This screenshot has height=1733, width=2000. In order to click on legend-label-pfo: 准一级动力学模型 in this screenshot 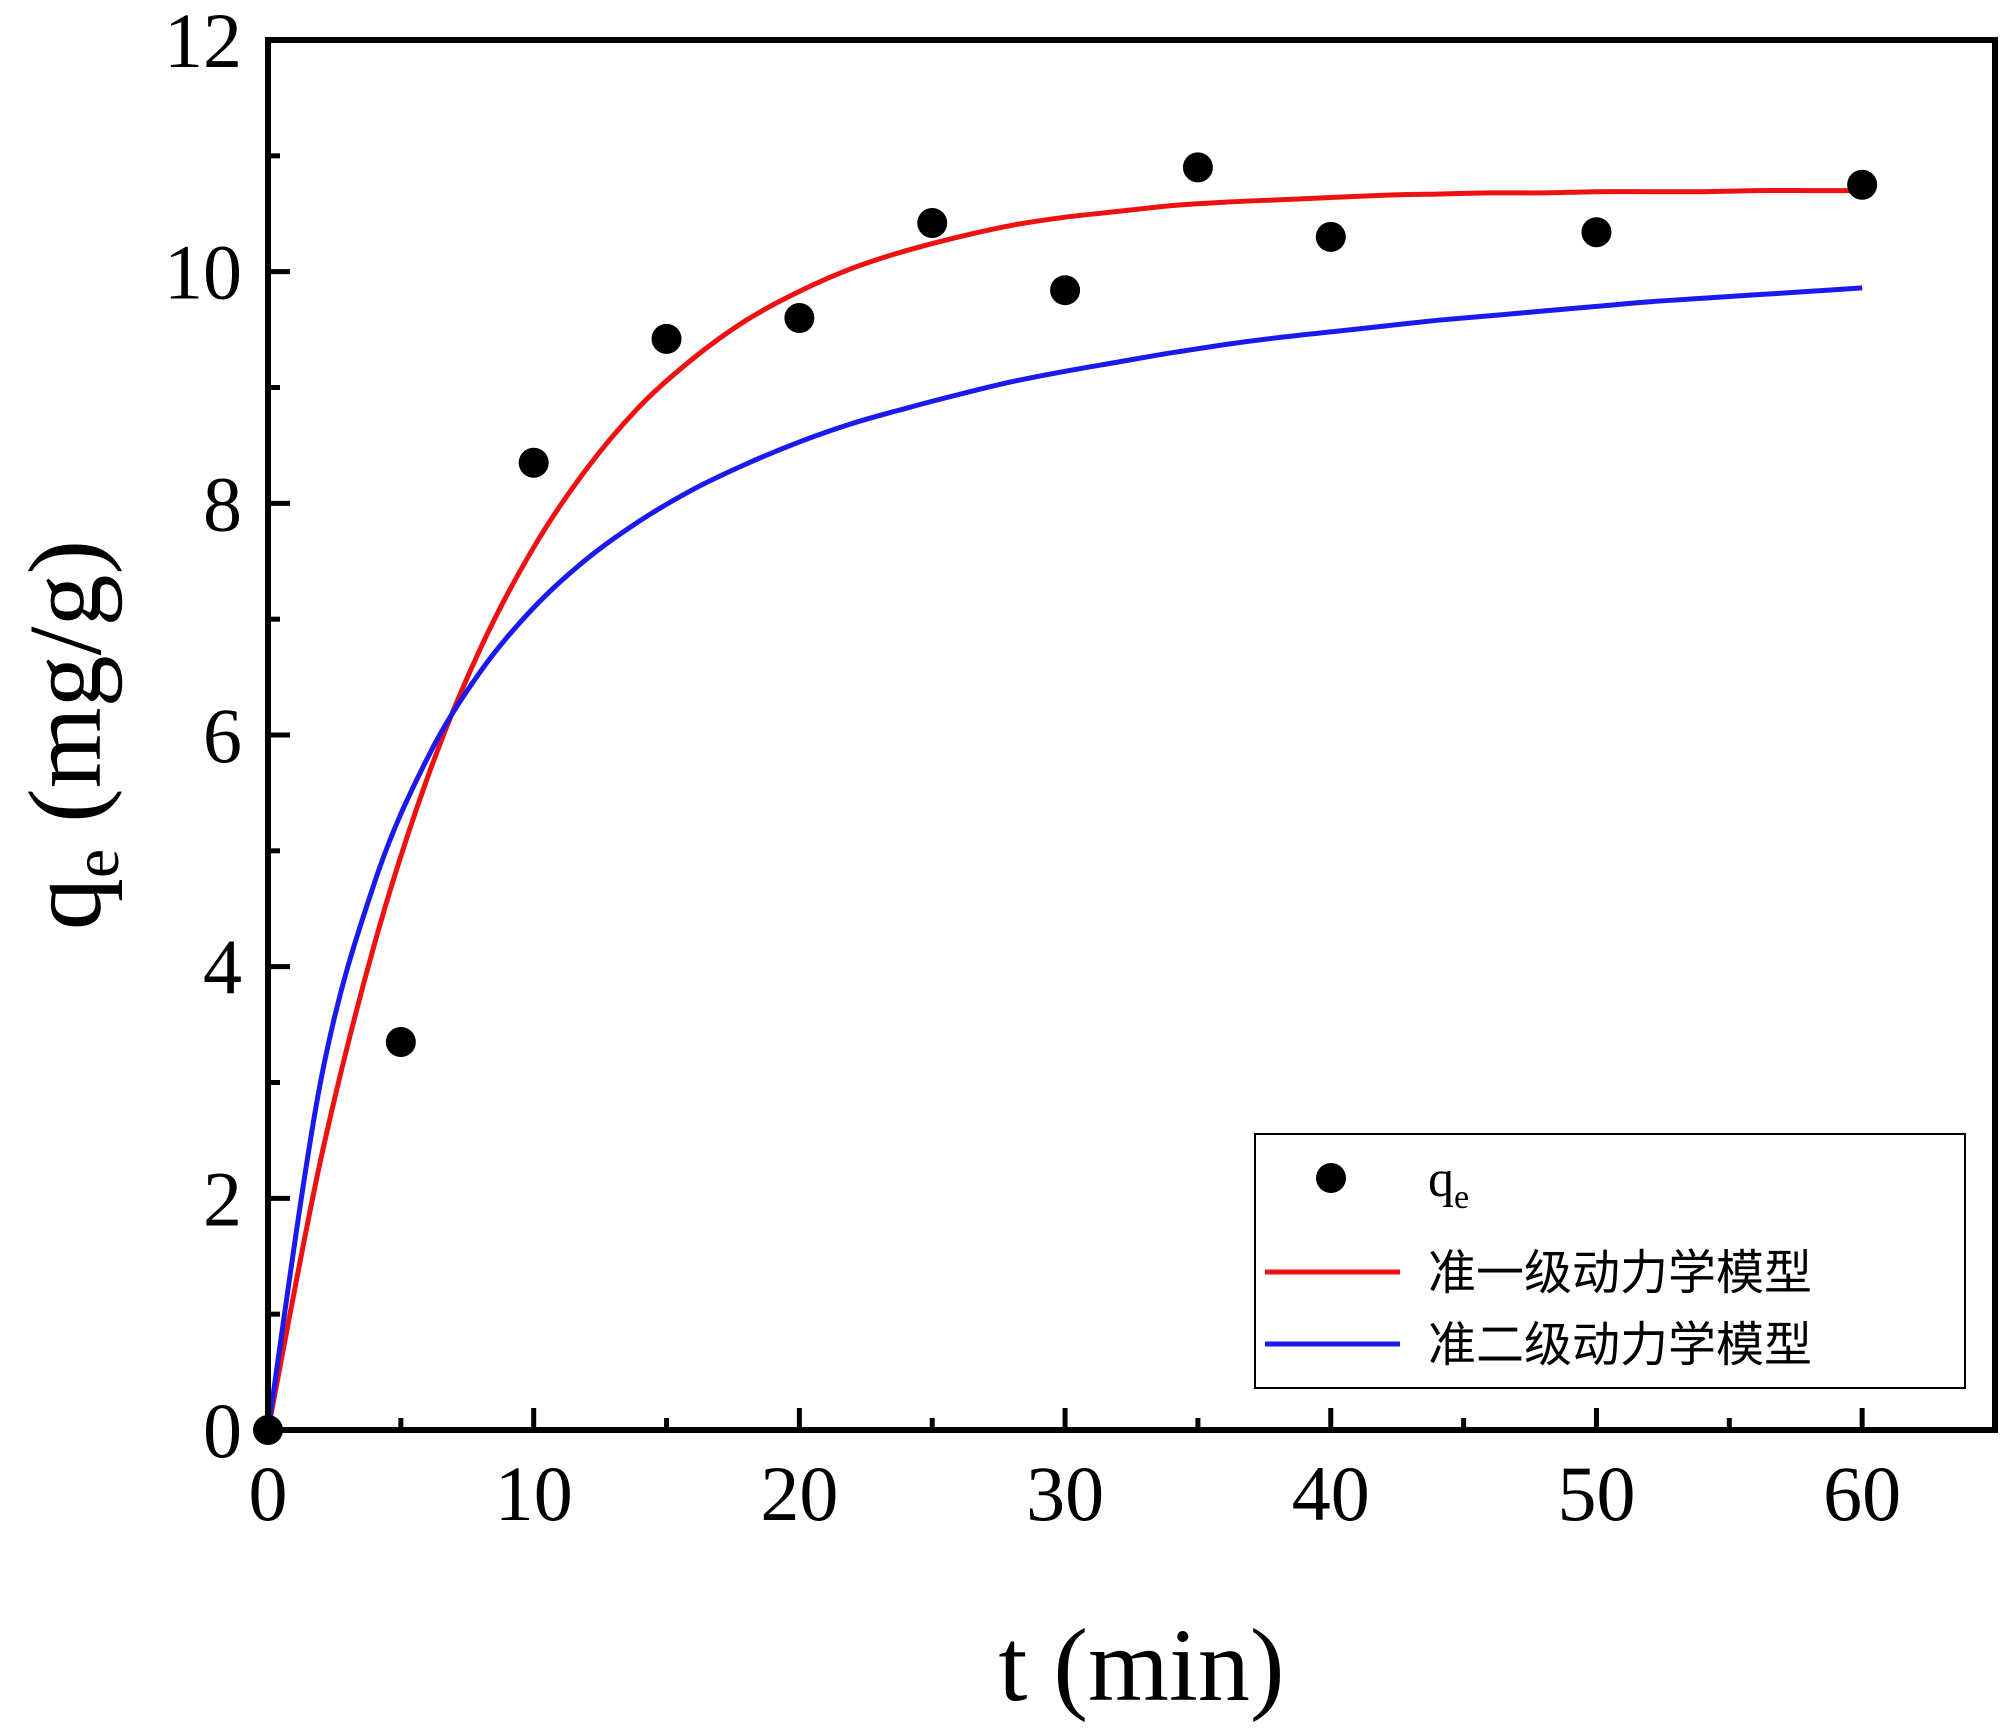, I will do `click(1620, 1273)`.